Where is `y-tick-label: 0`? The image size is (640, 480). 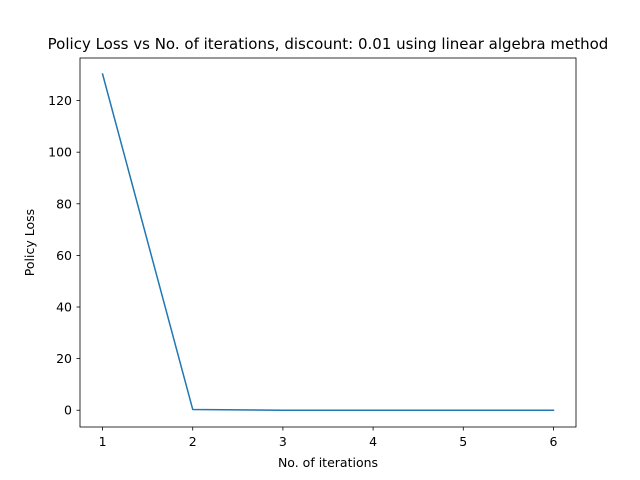
y-tick-label: 0 is located at coordinates (68, 410).